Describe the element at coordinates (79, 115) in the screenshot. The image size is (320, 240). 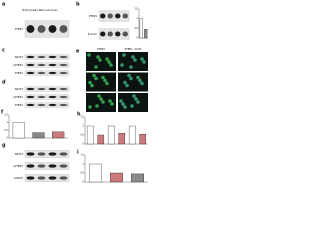
I see `panel-label: h` at that location.